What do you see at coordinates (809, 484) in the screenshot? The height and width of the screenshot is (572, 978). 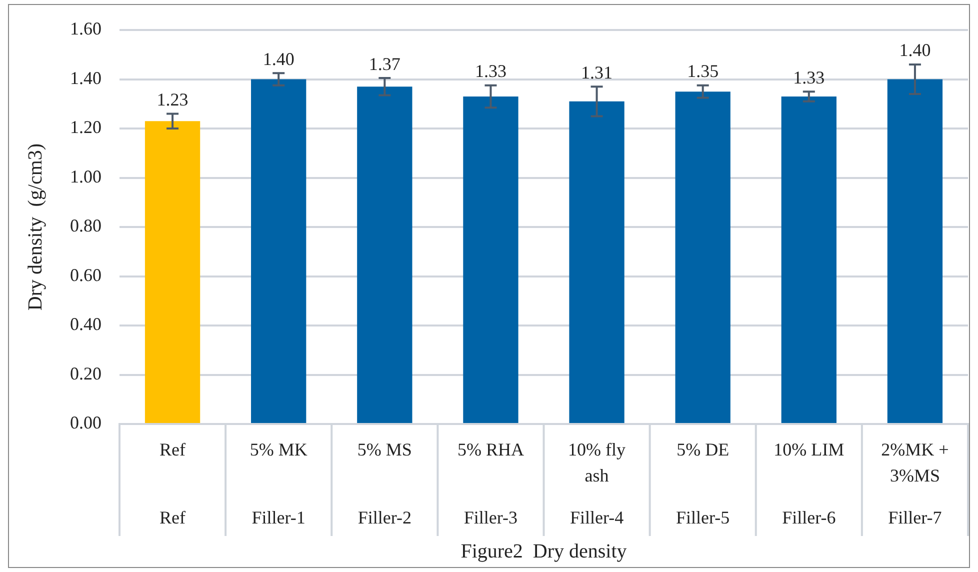 I see `category-label: 10% LIM Filler-6` at bounding box center [809, 484].